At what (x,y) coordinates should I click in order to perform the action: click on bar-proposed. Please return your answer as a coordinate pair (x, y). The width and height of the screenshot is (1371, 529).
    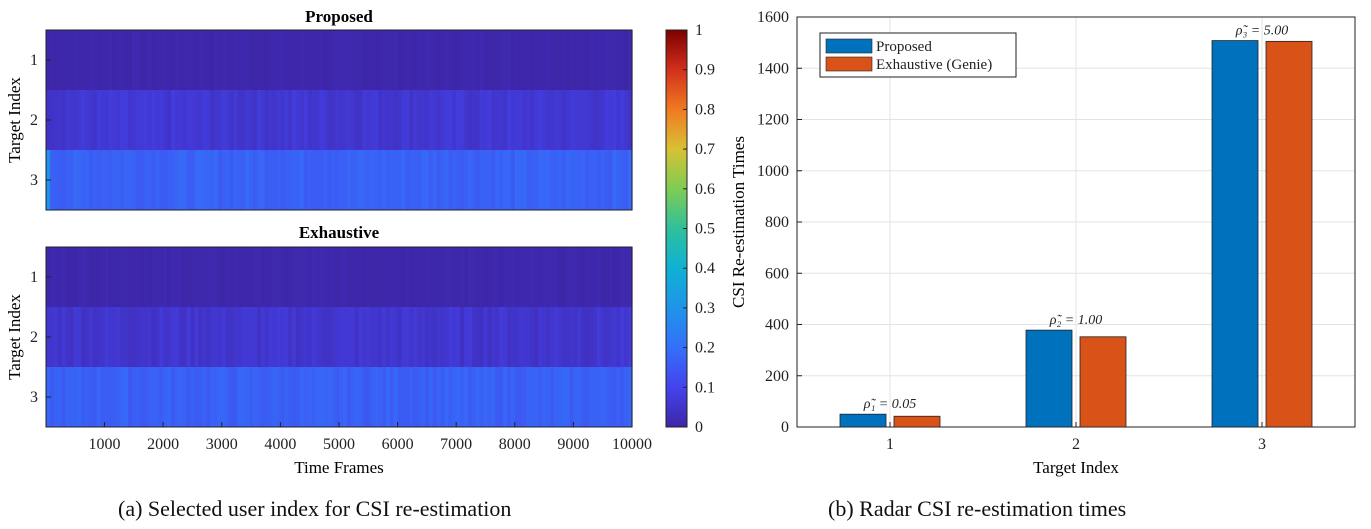
    Looking at the image, I should click on (1049, 378).